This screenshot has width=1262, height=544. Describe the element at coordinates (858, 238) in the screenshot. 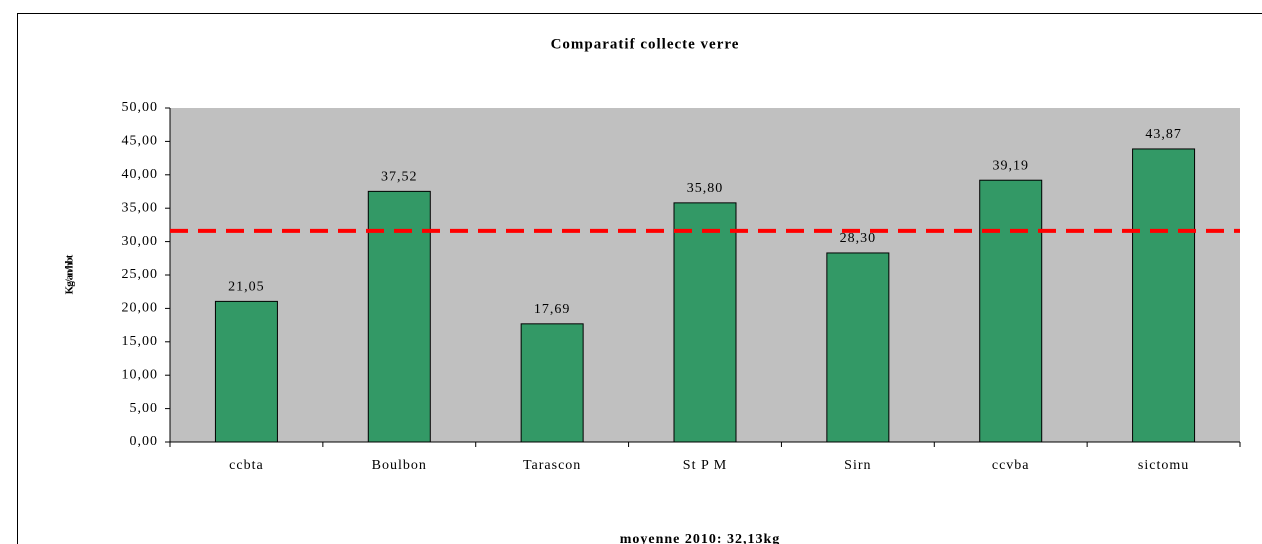

I see `value-label: 28,30` at that location.